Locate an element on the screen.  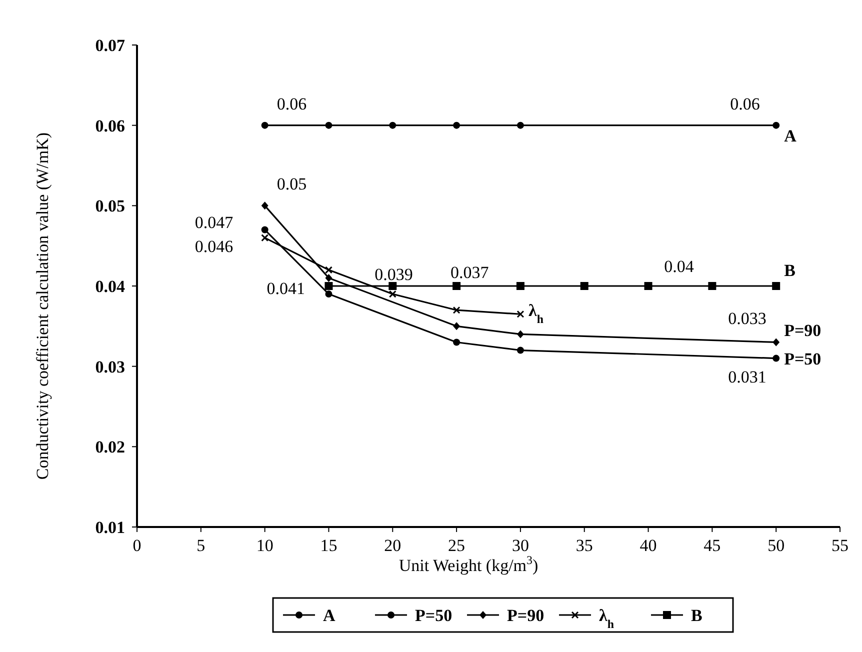
text: P=90 is located at coordinates (803, 330).